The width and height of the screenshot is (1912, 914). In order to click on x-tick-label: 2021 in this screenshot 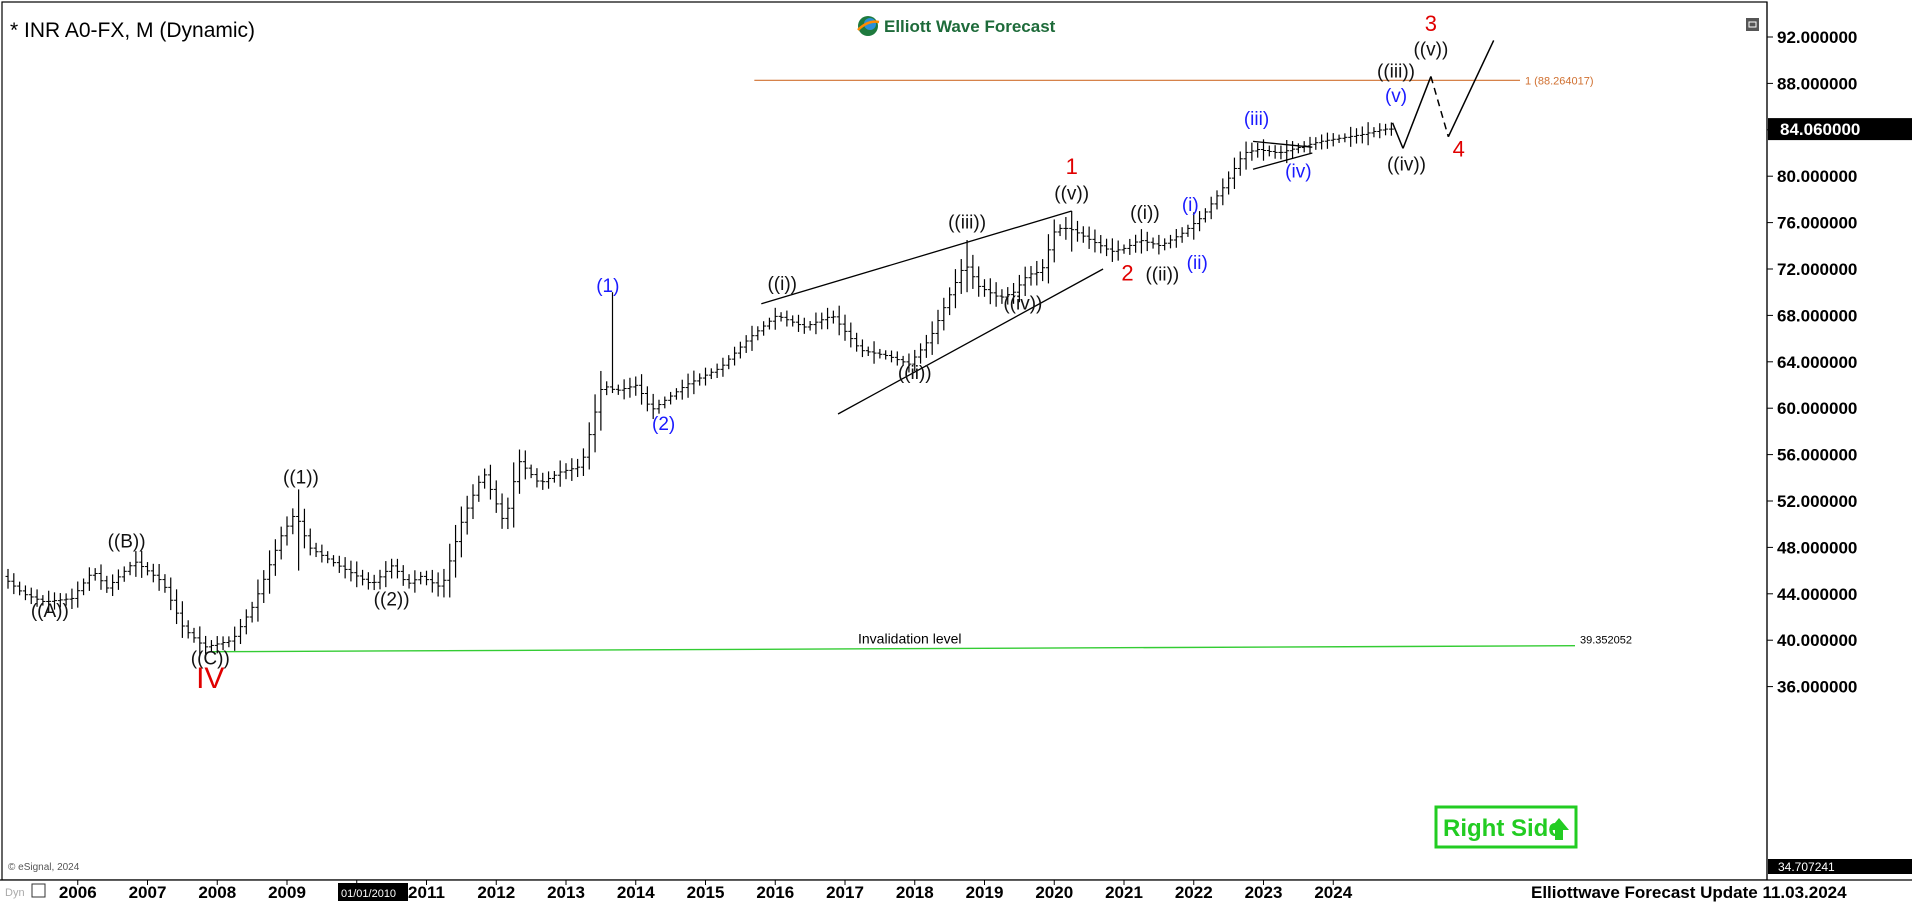, I will do `click(1124, 892)`.